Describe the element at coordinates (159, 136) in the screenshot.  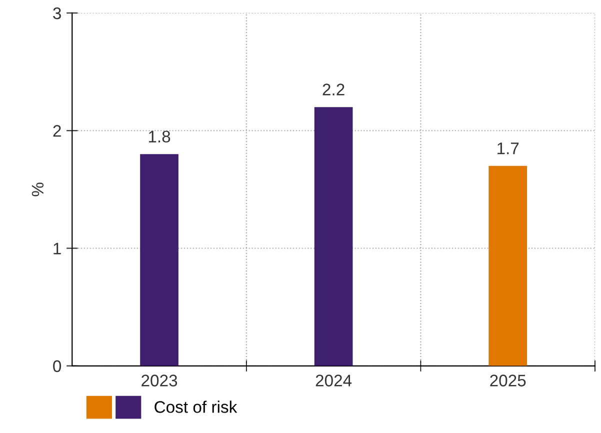
I see `data-label: 1.8` at that location.